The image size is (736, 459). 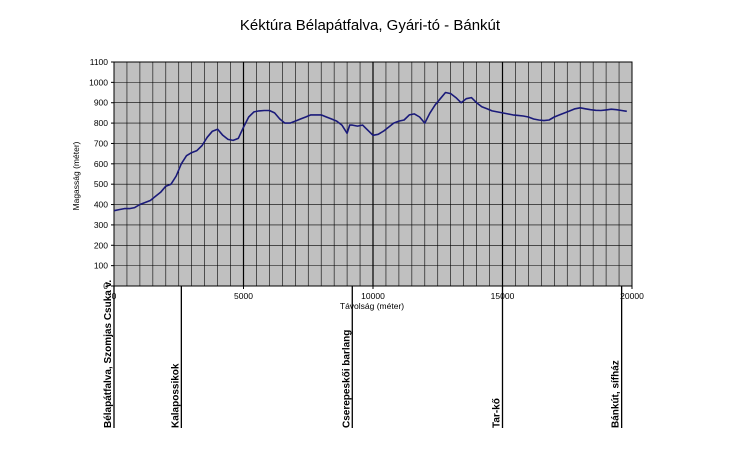 I want to click on x-tick-label: 5000, so click(x=243, y=296).